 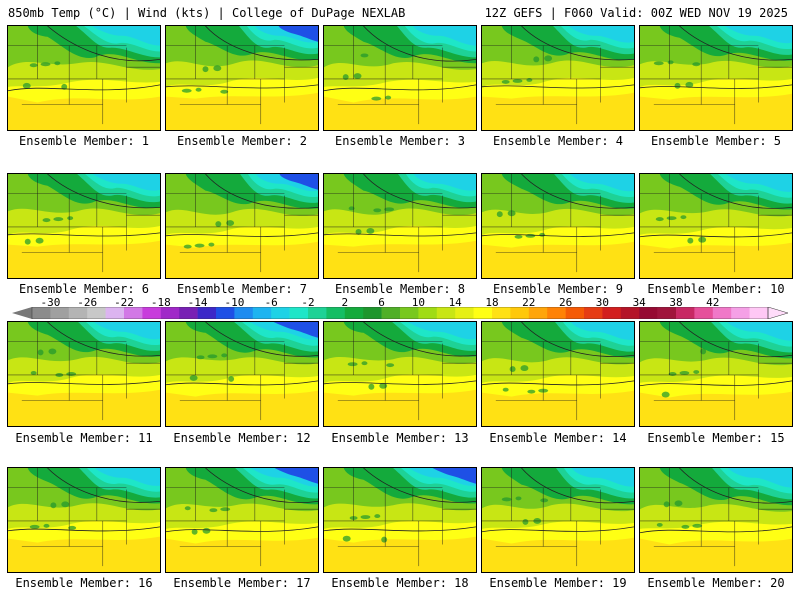 I want to click on colorbar-tick: 10, so click(x=418, y=302).